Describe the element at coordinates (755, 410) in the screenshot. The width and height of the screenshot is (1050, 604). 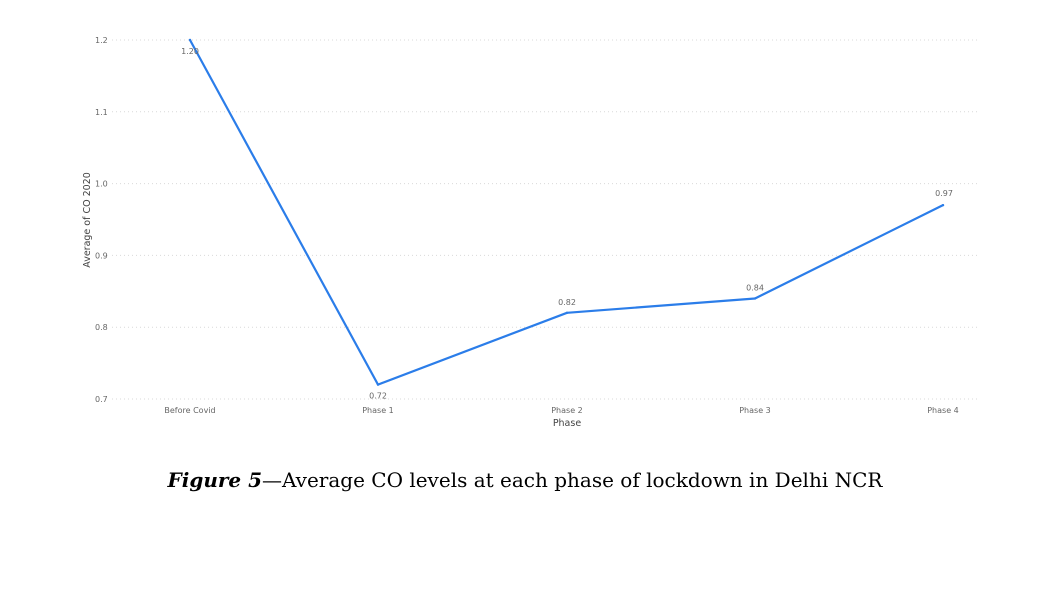
I see `x-tick-label: Phase 3` at that location.